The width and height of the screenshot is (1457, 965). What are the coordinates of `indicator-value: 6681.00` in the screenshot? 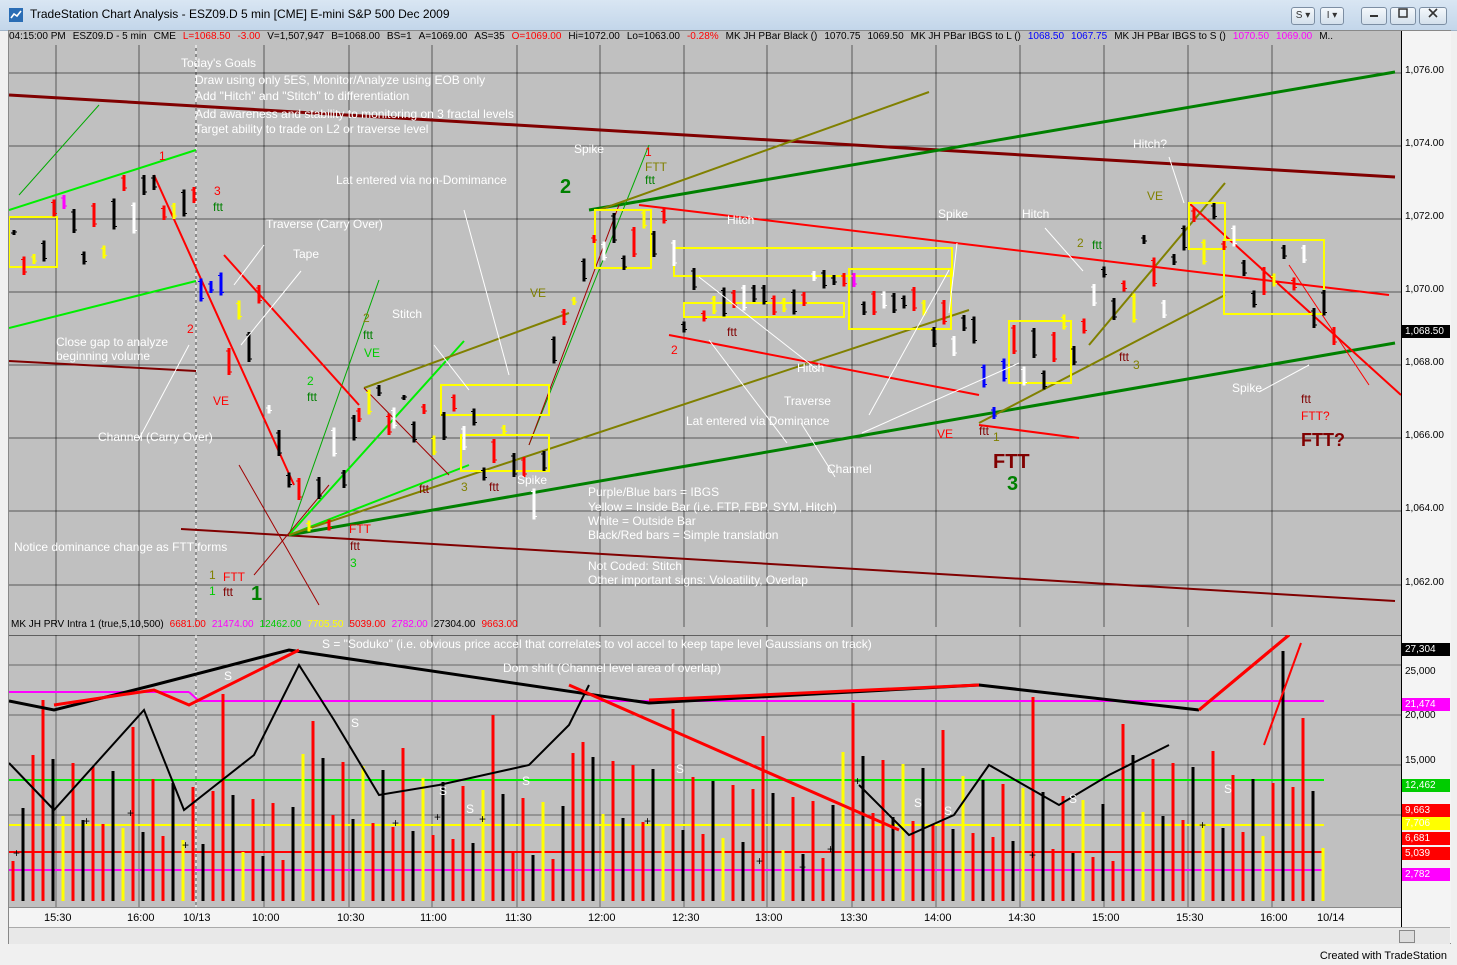 It's located at (187, 624).